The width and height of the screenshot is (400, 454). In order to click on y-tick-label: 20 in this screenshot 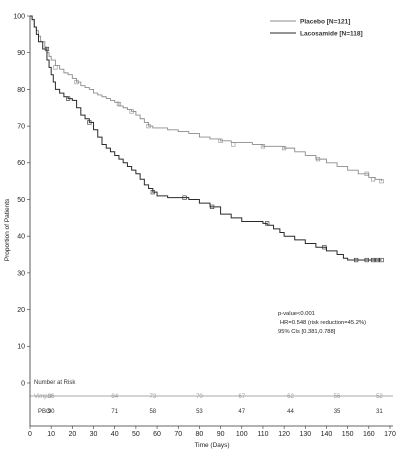, I will do `click(21, 310)`.